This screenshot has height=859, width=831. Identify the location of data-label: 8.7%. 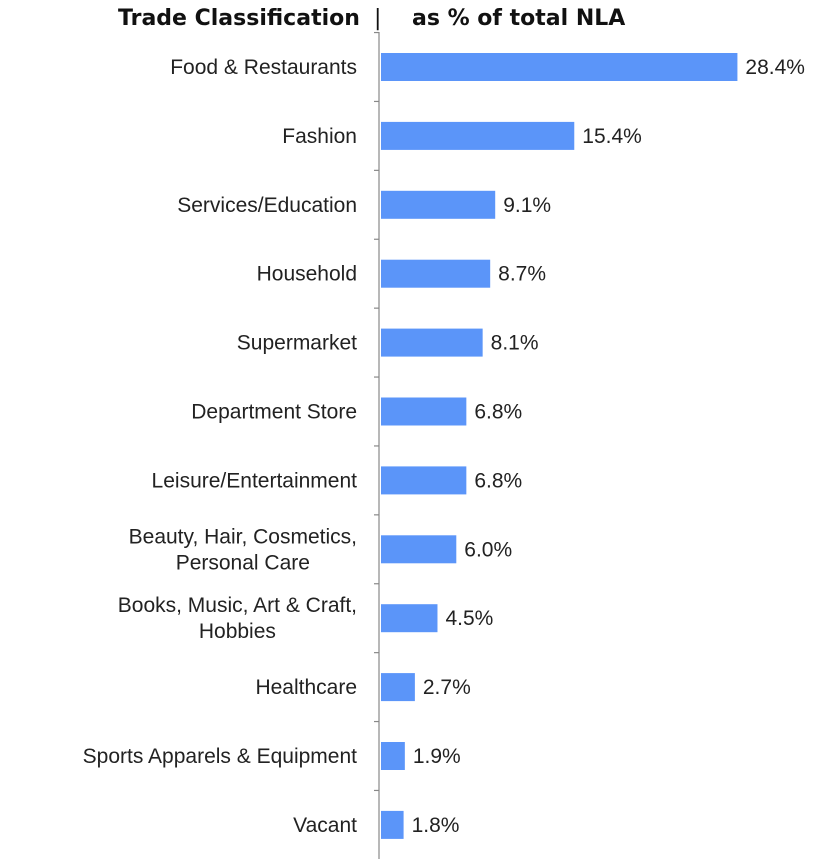
(522, 274).